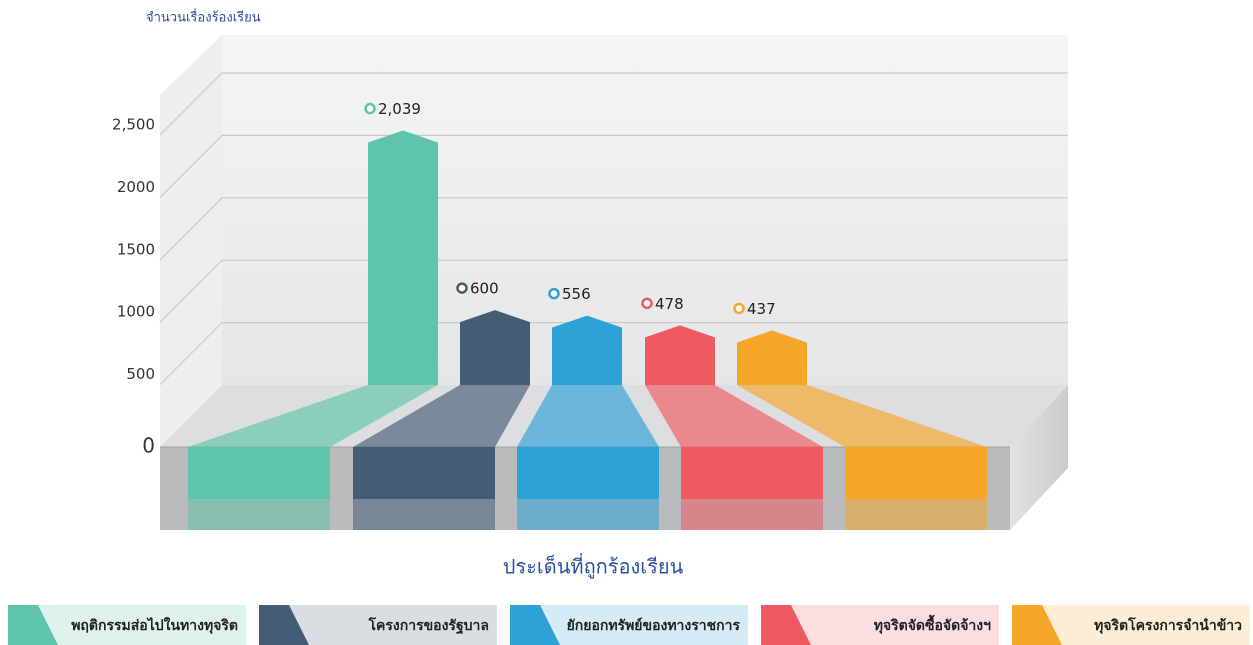  What do you see at coordinates (593, 566) in the screenshot?
I see `x-axis-title: ประเด็นที่ถูกร้องเรียน` at bounding box center [593, 566].